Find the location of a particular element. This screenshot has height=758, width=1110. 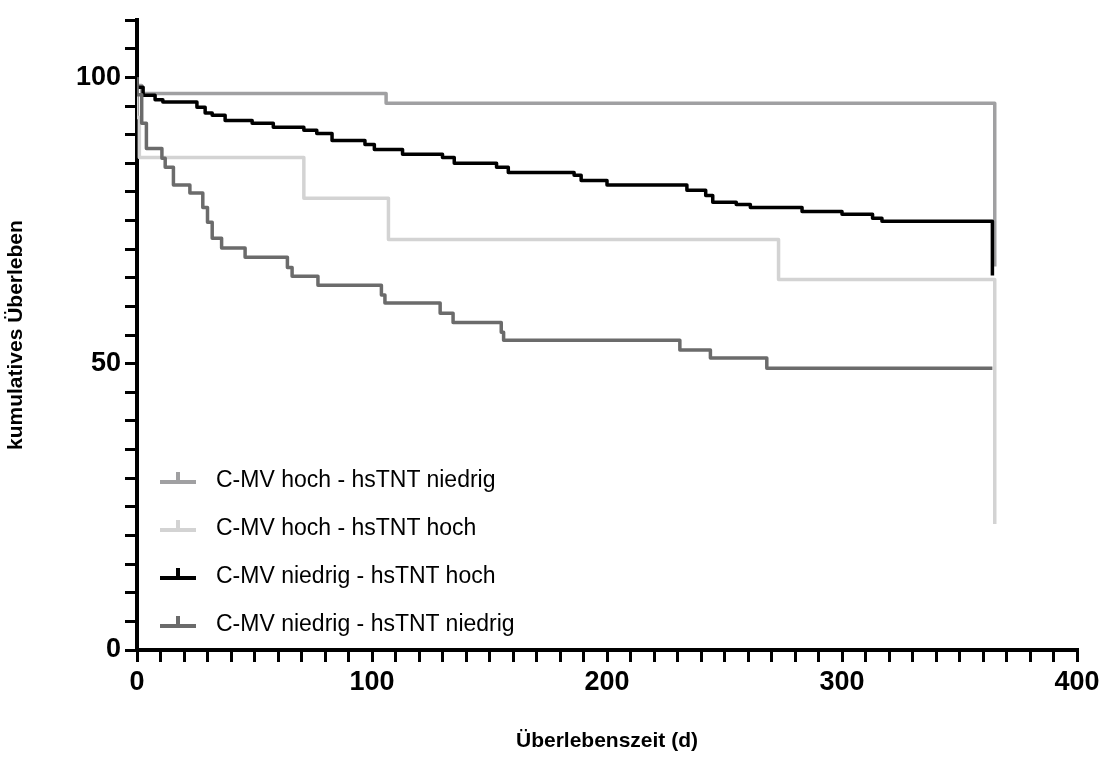

legend-label: C-MV hoch - hsTNT hoch is located at coordinates (346, 527).